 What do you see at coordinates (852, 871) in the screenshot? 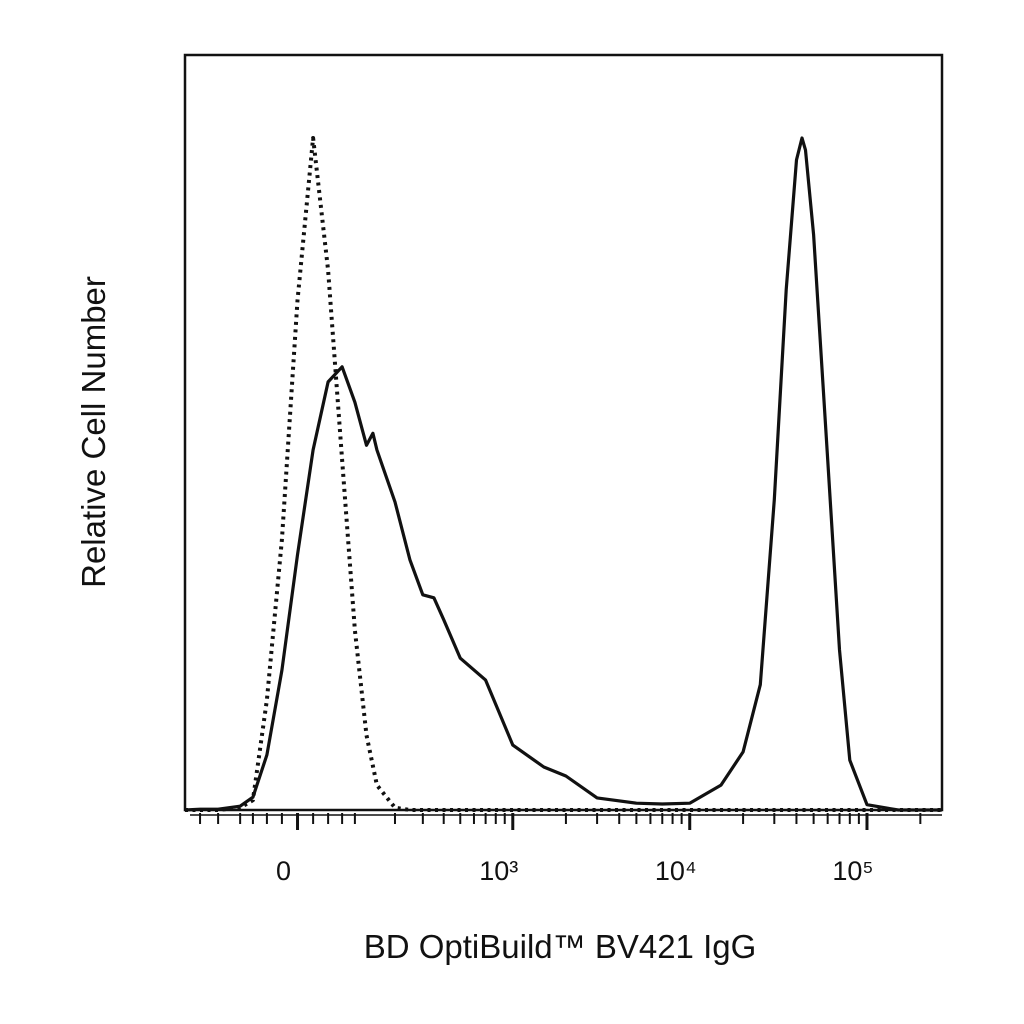
I see `x-tick-label: 10⁵` at bounding box center [852, 871].